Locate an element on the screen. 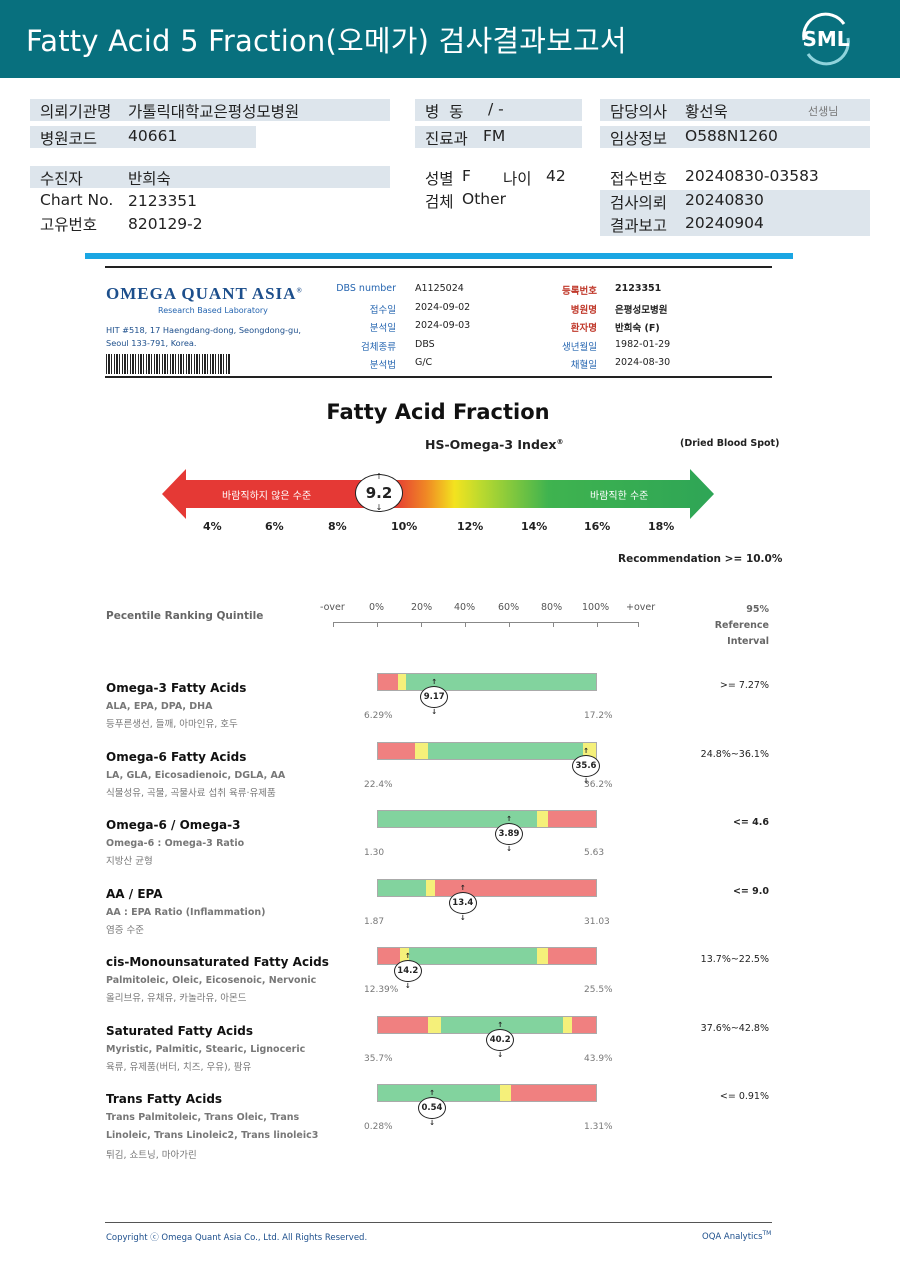 Image resolution: width=900 pixels, height=1271 pixels. row-name: Omega-3 Fatty Acids is located at coordinates (176, 688).